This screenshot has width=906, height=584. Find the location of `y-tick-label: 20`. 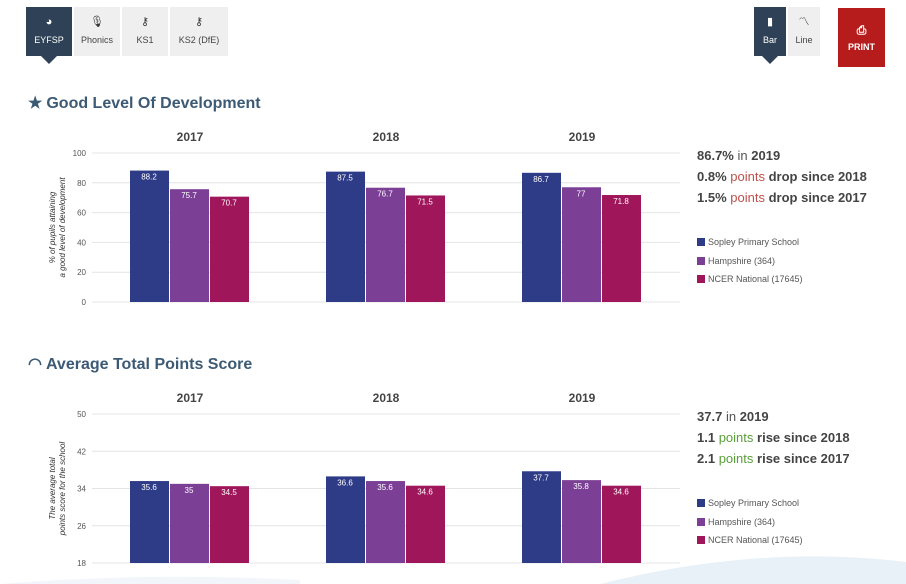

y-tick-label: 20 is located at coordinates (81, 272).